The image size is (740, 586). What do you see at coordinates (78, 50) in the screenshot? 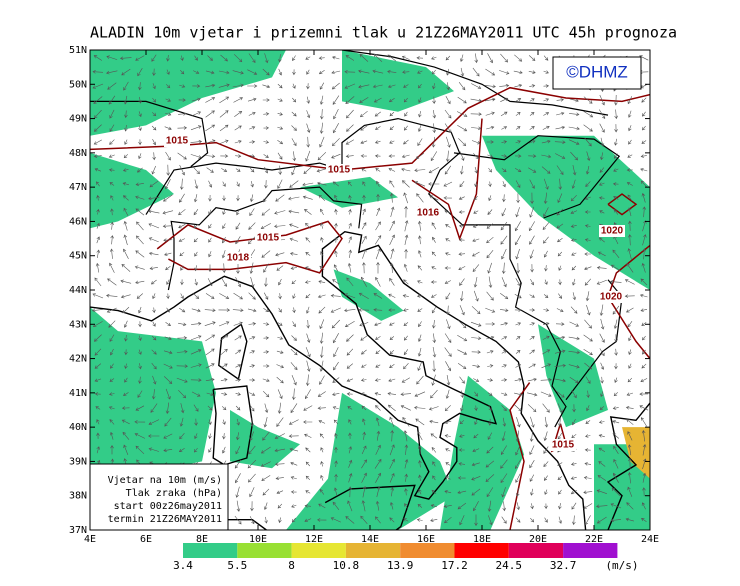
I see `lat-label: 51N` at bounding box center [78, 50].